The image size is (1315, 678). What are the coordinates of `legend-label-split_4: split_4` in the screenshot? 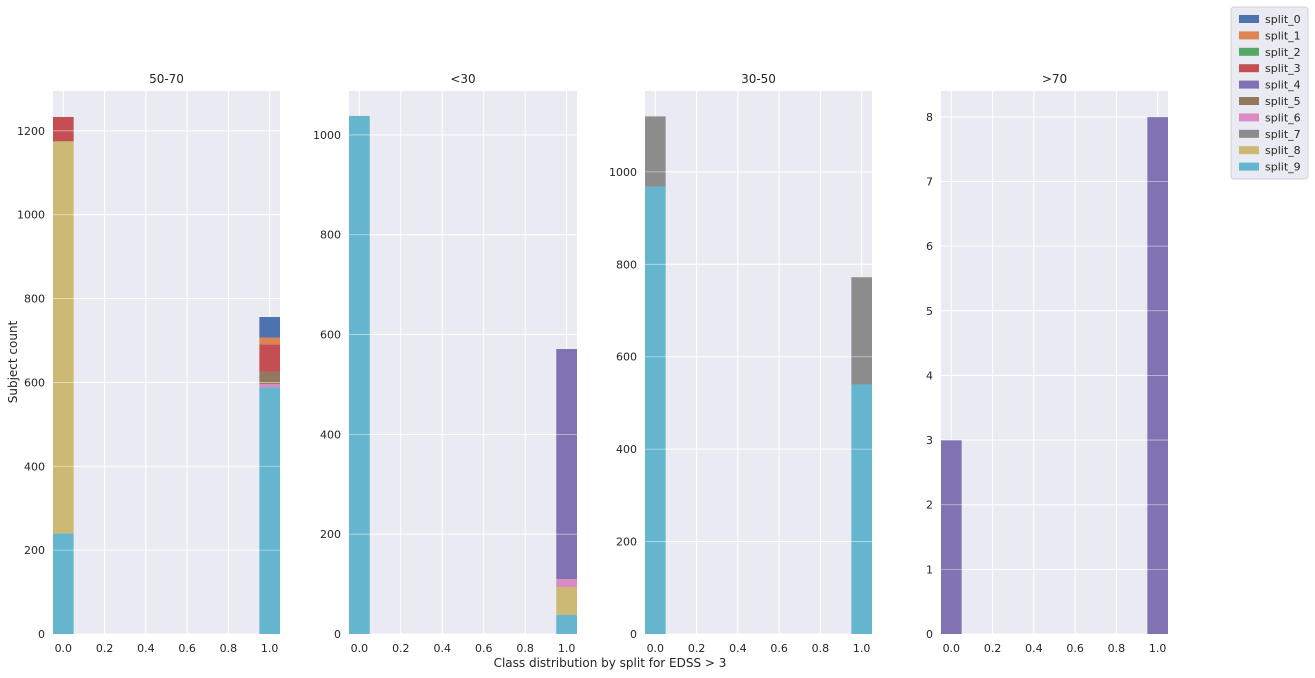 It's located at (1283, 85).